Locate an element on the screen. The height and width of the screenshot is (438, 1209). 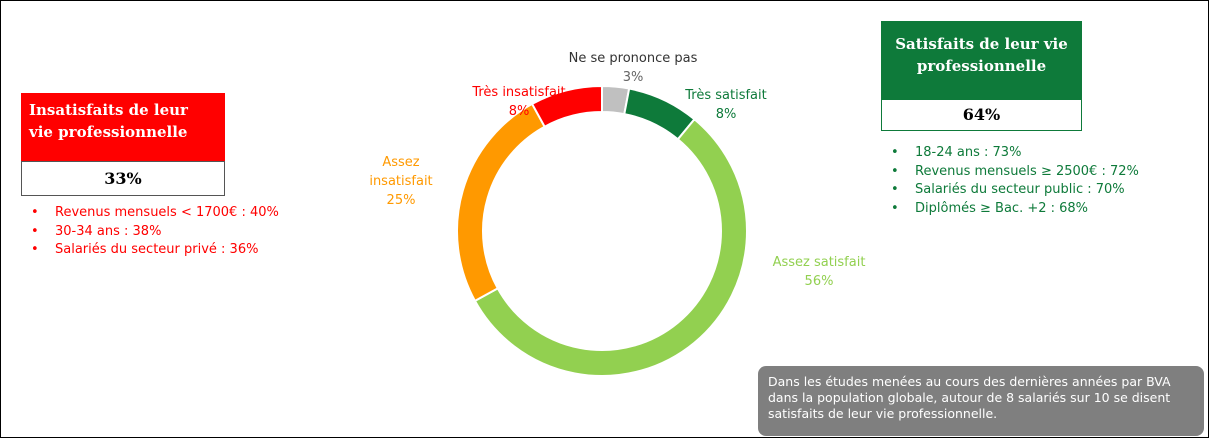
list-item: Diplômés ≥ Bac. +2 : 68% is located at coordinates (1013, 209).